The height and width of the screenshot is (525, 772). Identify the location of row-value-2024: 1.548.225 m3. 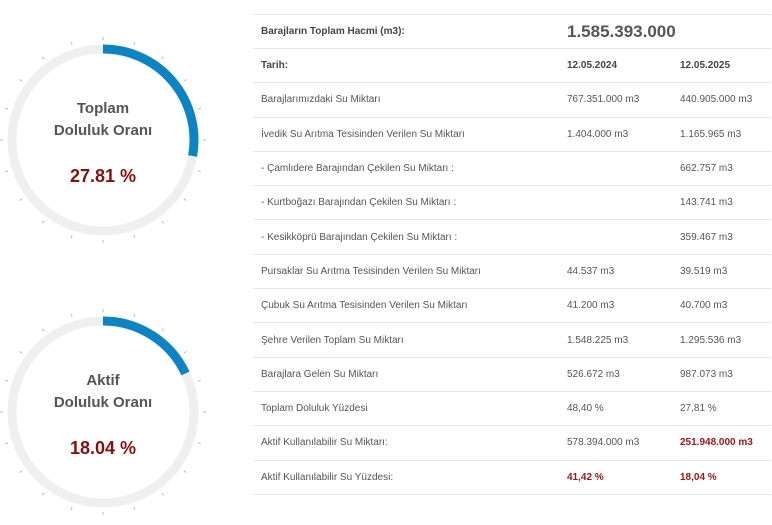
(598, 340).